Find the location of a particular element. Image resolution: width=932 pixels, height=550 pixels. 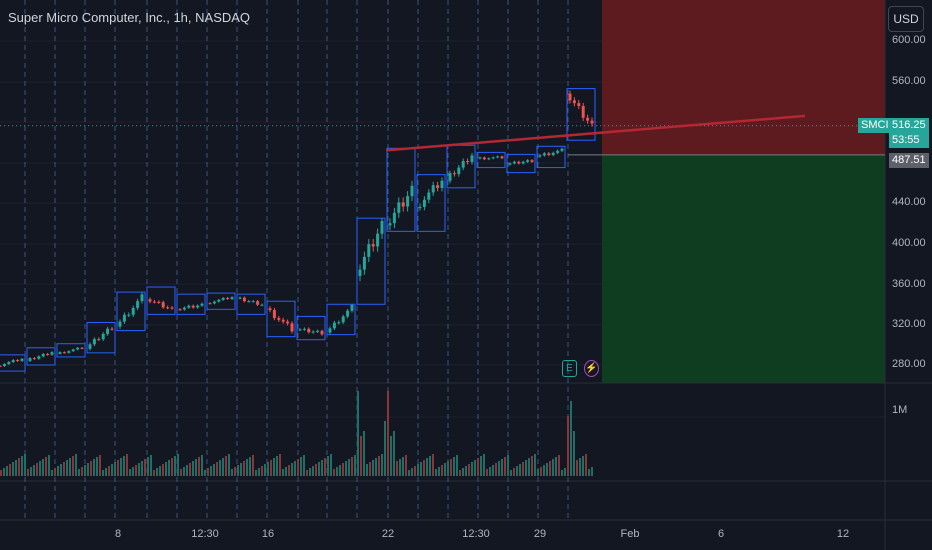

time-tick: 12:30 is located at coordinates (205, 534).